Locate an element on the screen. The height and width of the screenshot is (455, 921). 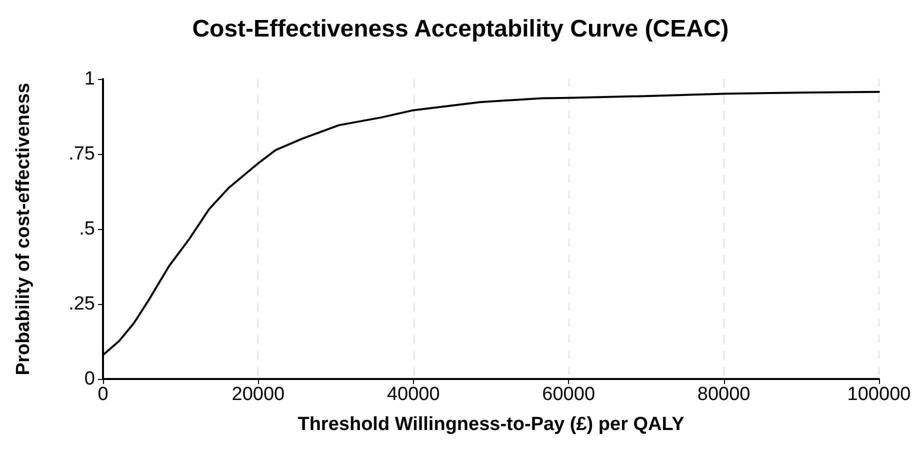
x-tick-label: 0 is located at coordinates (103, 394).